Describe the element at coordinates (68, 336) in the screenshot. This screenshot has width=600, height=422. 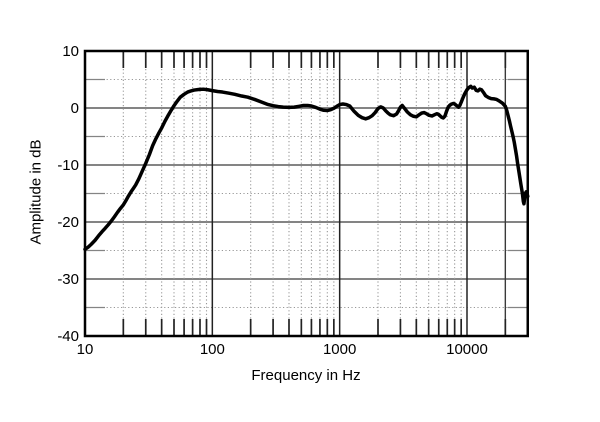
I see `y-tick-label: -40` at that location.